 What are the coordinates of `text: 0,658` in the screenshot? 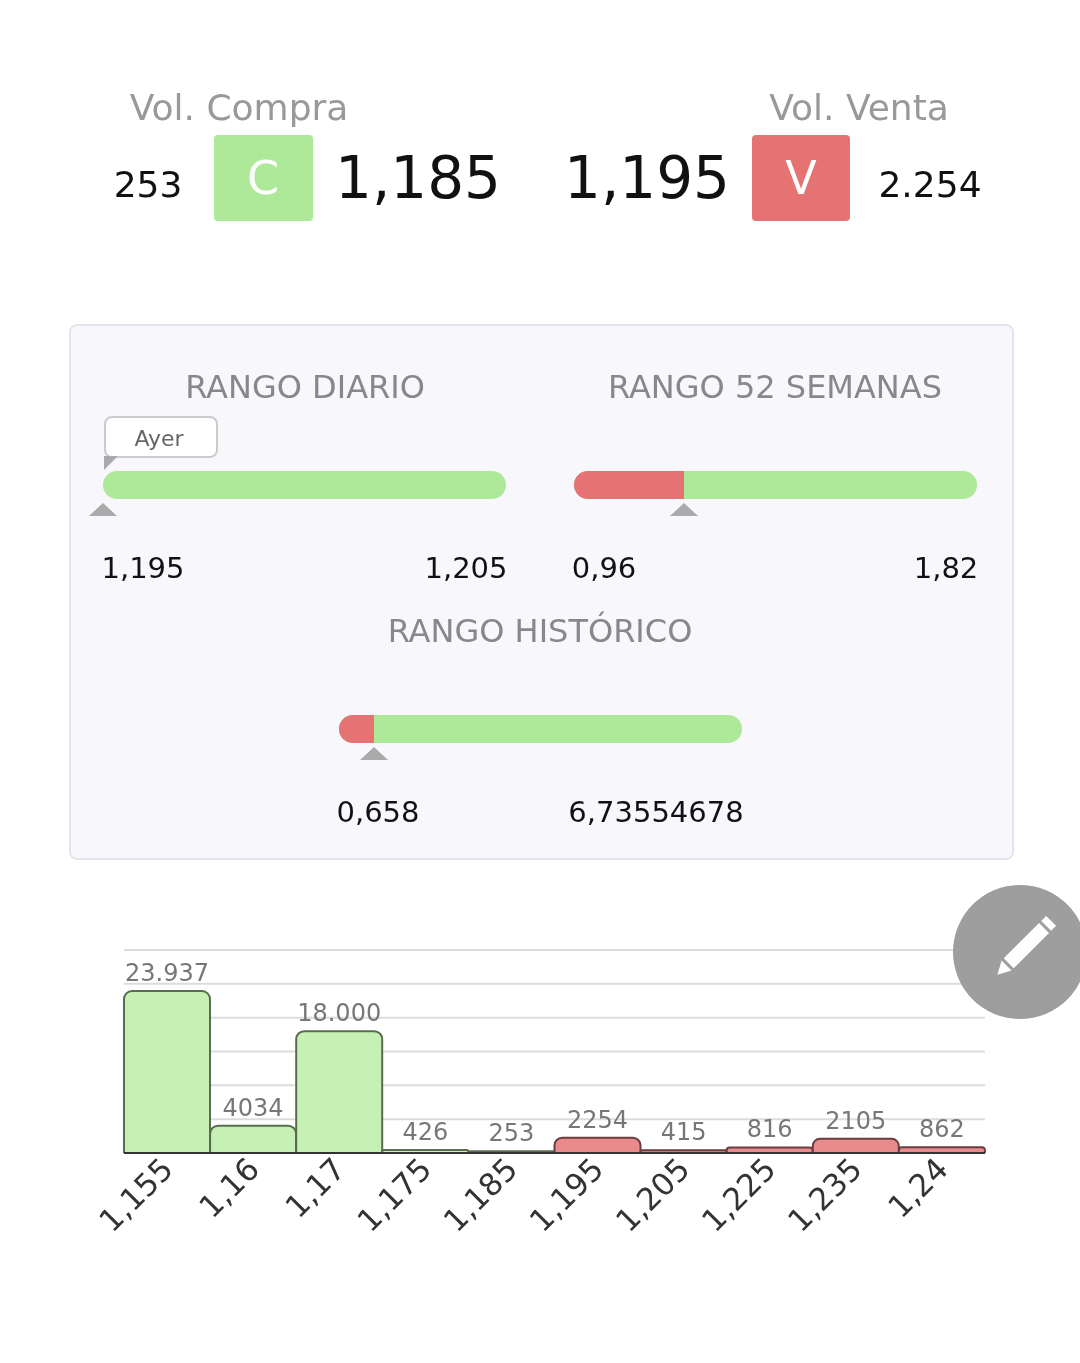 It's located at (378, 812).